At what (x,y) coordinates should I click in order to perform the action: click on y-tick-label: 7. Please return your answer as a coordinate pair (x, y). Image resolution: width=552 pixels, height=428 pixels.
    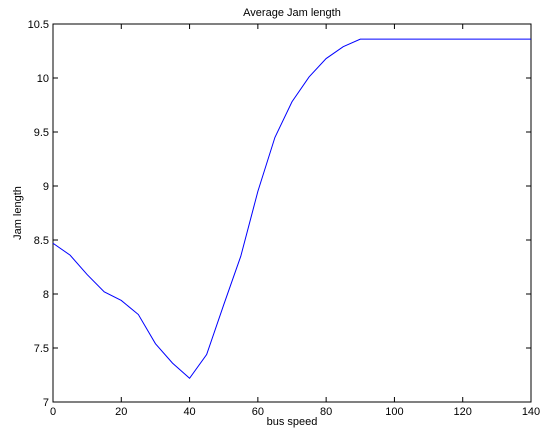
    Looking at the image, I should click on (46, 403).